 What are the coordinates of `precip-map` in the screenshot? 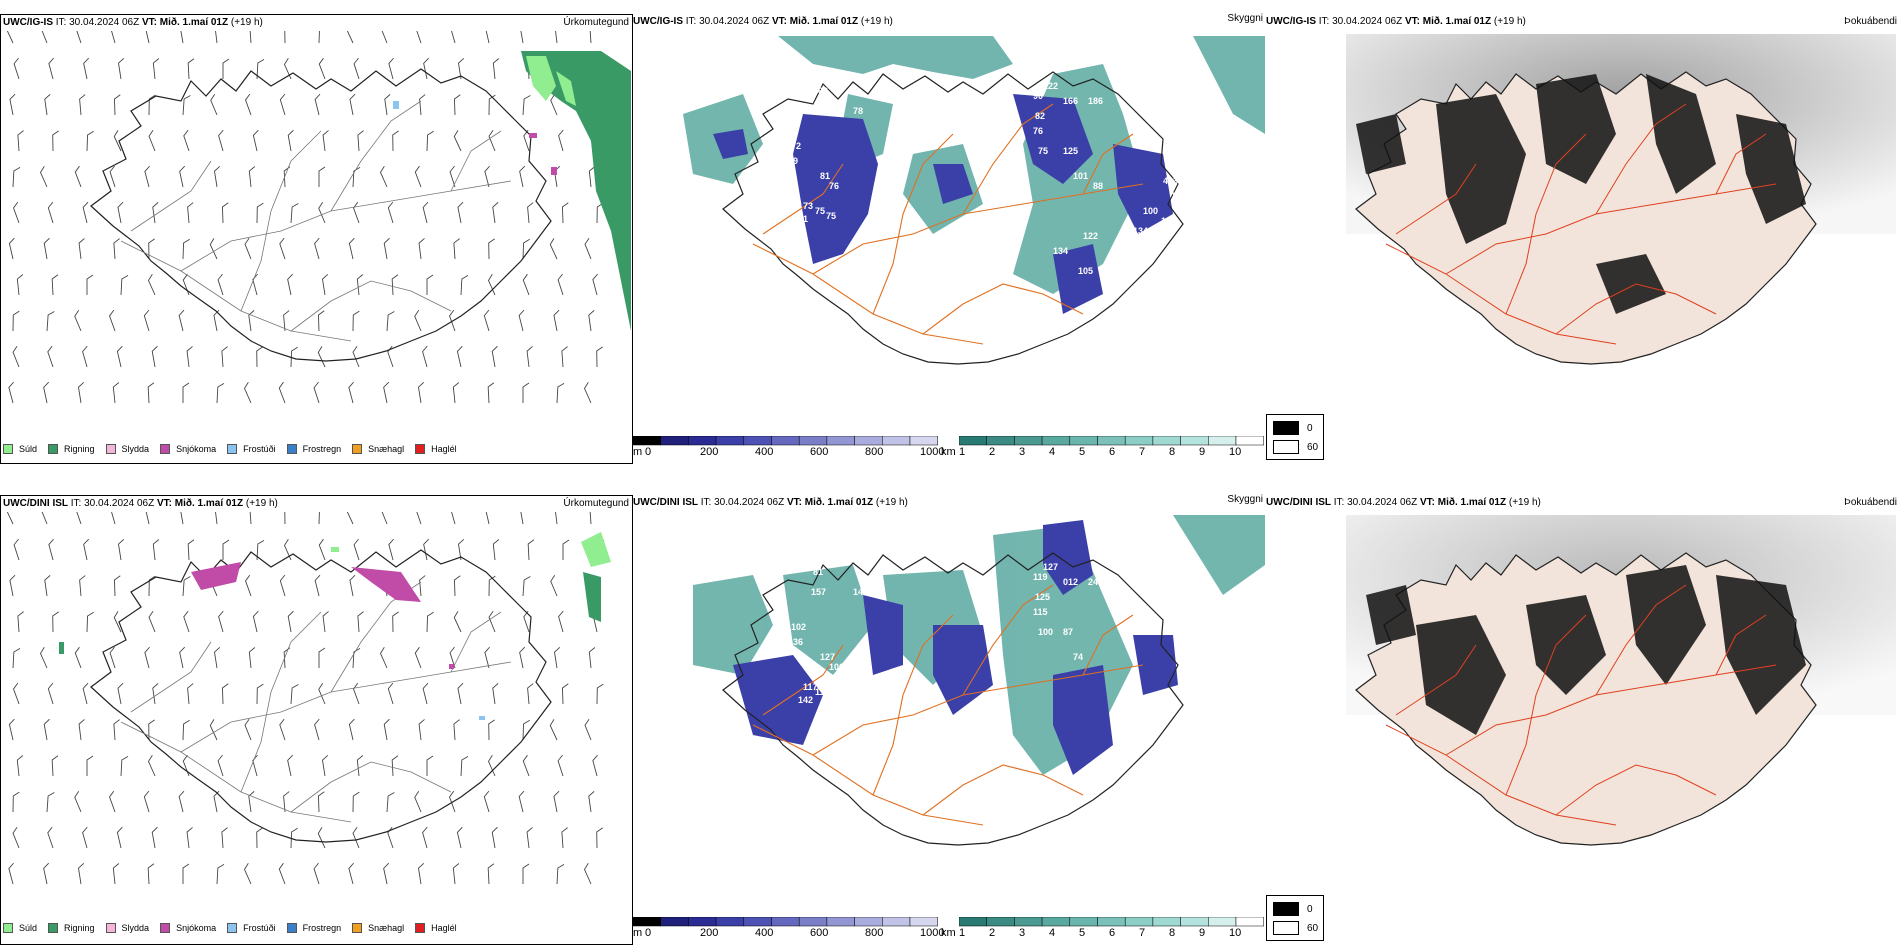 It's located at (308, 698).